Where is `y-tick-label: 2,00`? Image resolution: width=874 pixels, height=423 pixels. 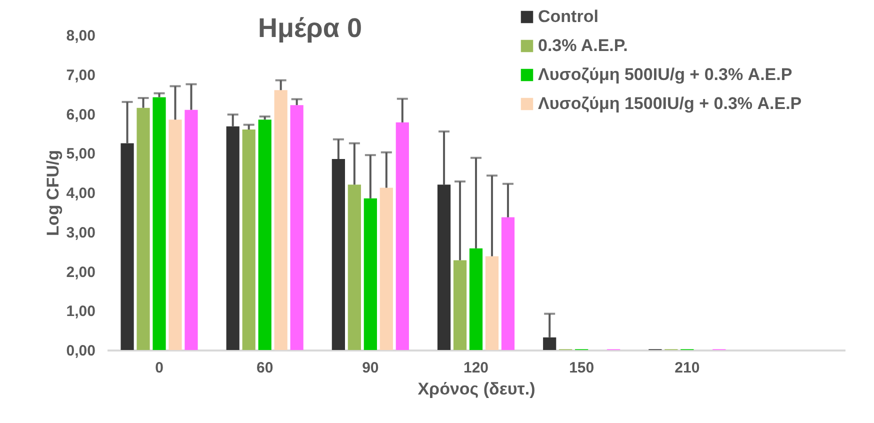
y-tick-label: 2,00 is located at coordinates (81, 272).